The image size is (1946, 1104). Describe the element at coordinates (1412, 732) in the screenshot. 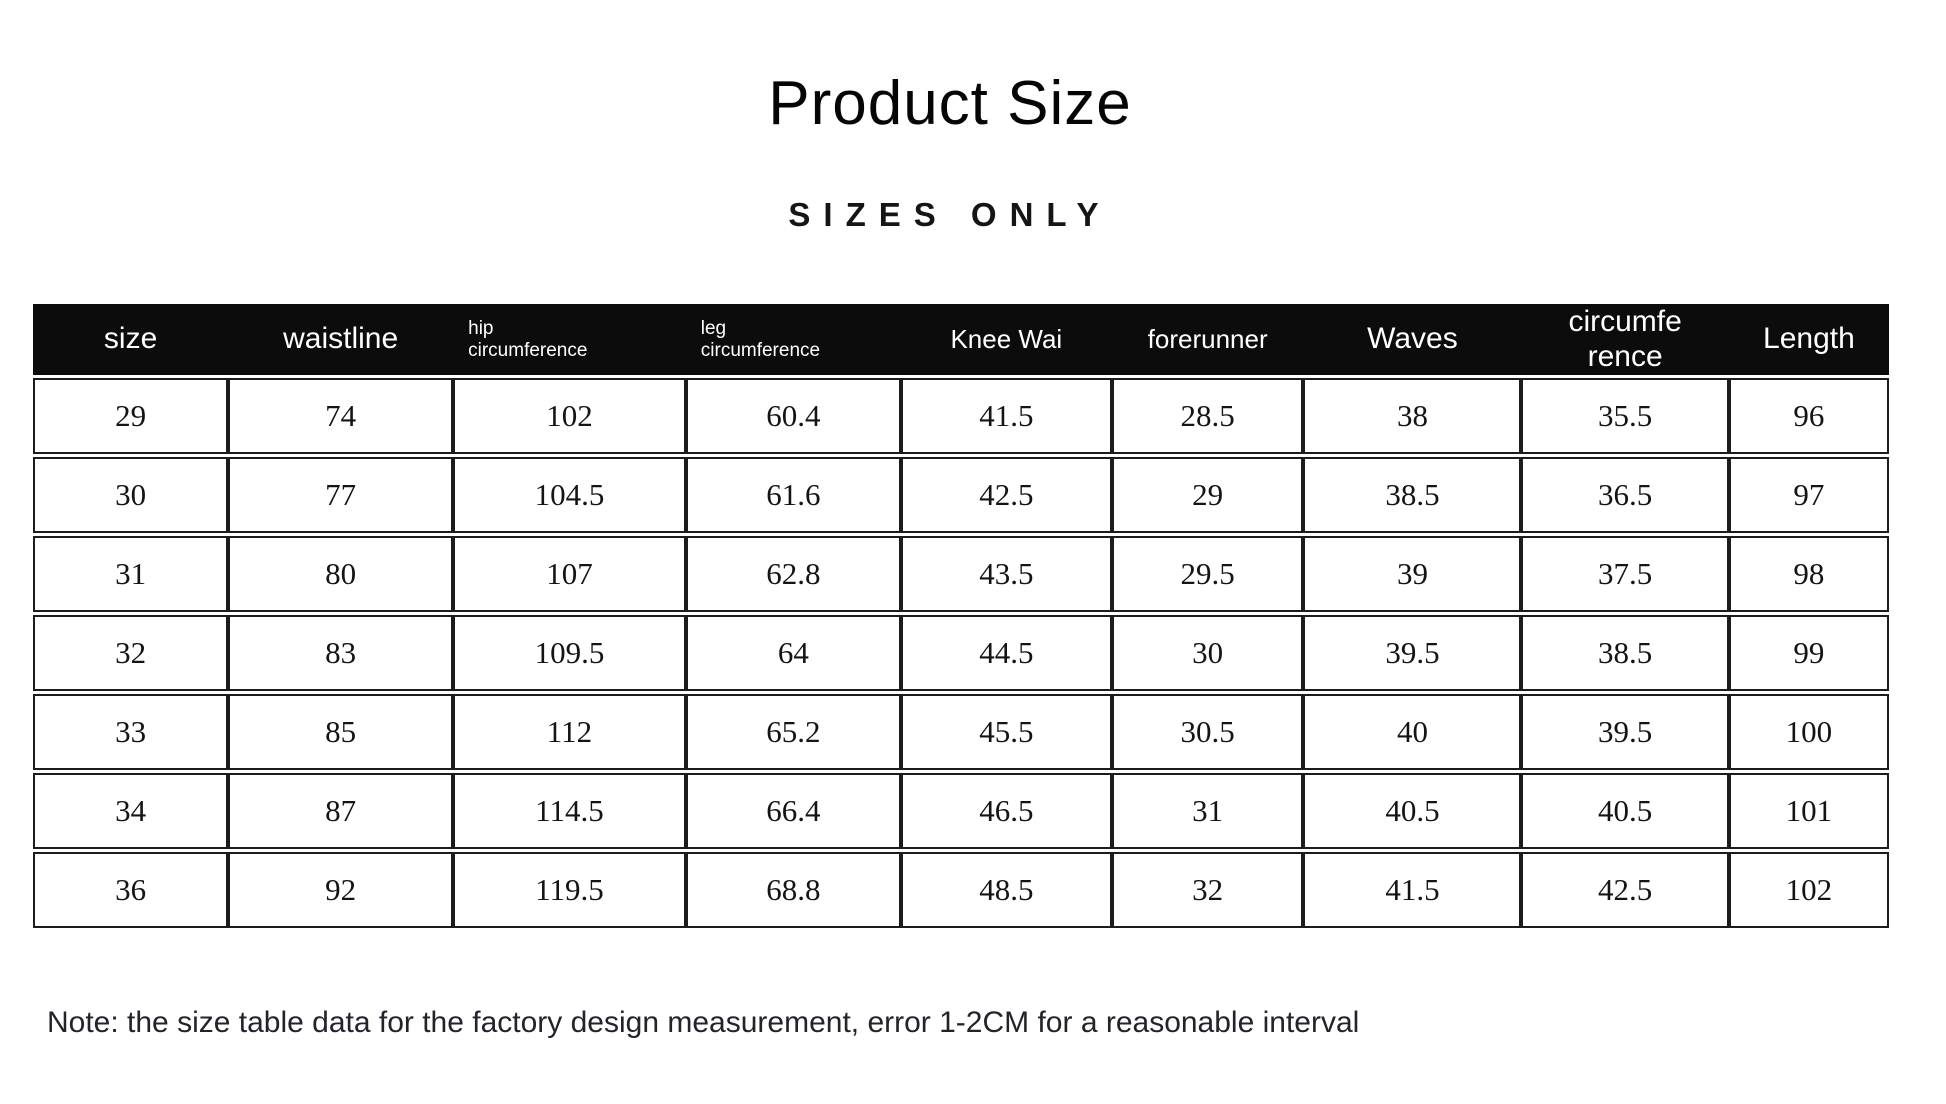

I see `size-cell: 40` at that location.